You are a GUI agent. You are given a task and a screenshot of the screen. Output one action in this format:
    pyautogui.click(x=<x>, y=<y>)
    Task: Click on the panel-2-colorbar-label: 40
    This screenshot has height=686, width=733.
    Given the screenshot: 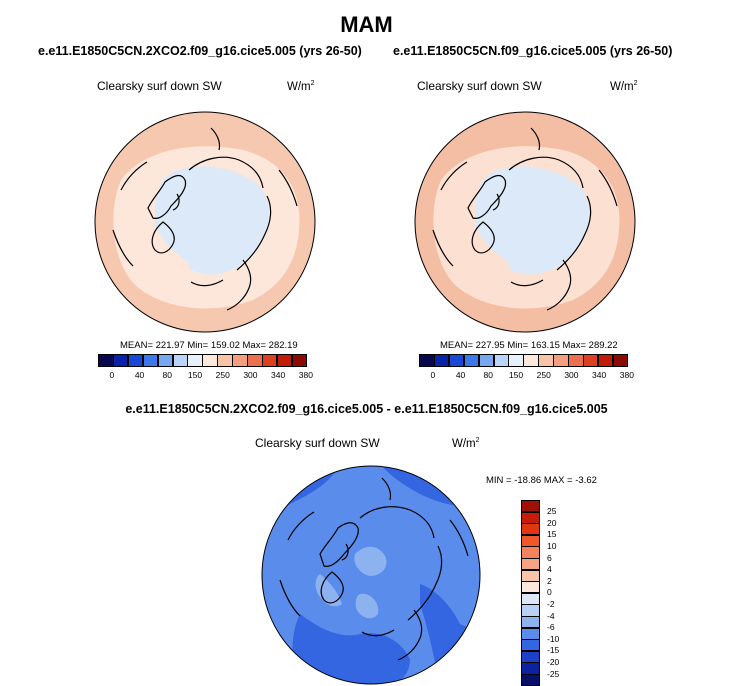 What is the action you would take?
    pyautogui.click(x=460, y=375)
    